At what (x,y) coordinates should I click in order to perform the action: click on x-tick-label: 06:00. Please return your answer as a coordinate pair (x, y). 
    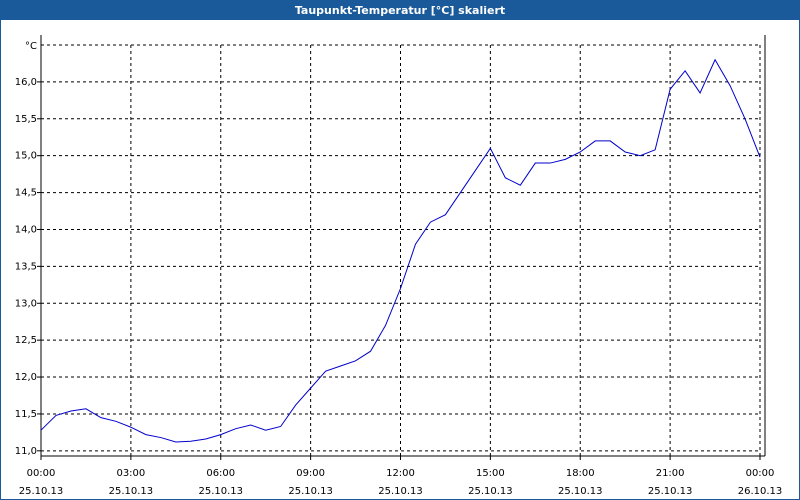
    Looking at the image, I should click on (220, 473).